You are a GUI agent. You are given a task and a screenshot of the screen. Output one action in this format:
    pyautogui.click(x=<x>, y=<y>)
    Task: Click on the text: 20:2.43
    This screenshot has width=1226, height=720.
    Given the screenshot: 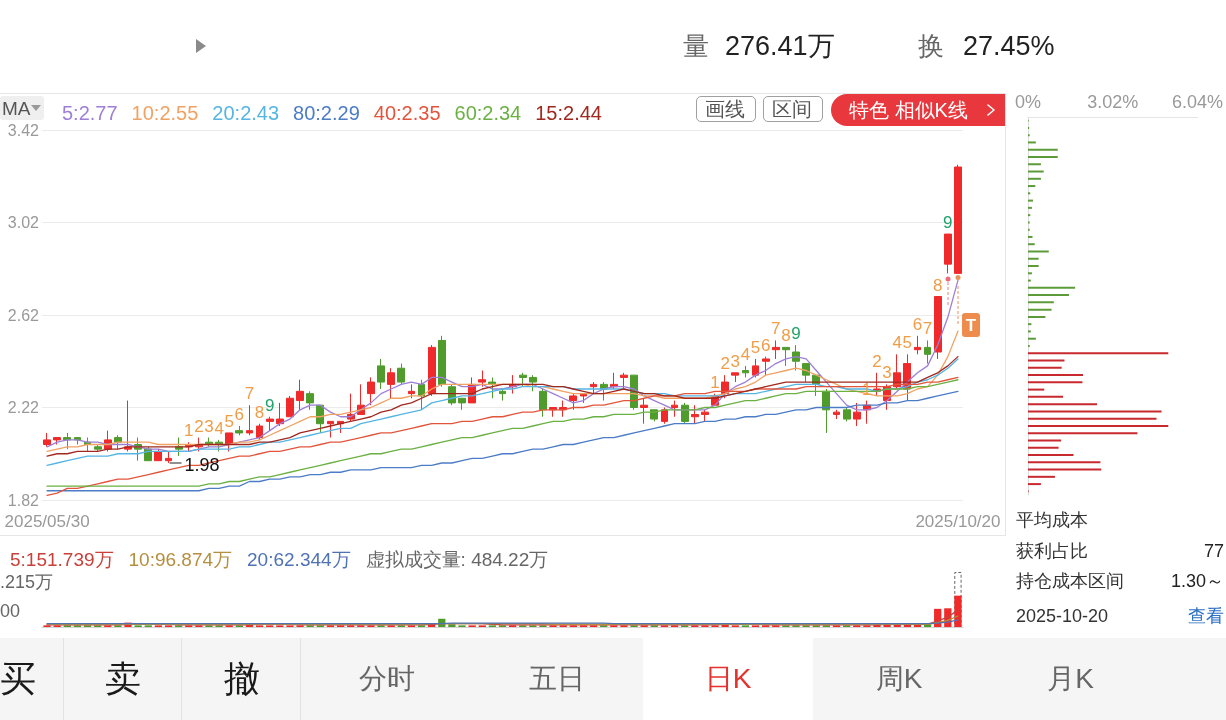 What is the action you would take?
    pyautogui.click(x=246, y=113)
    